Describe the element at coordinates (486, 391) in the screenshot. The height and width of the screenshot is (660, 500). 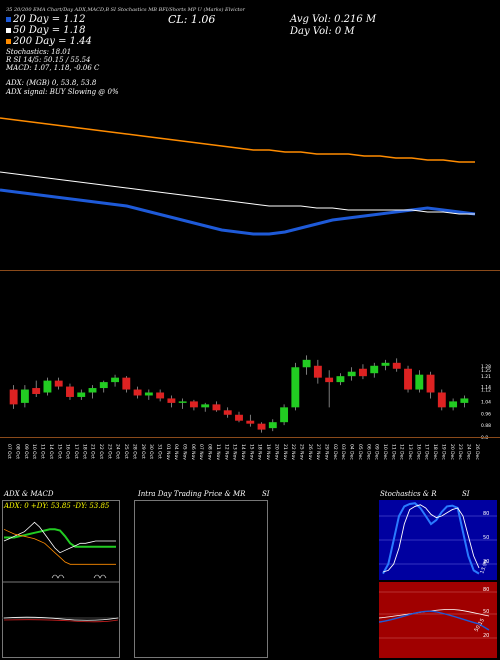
I see `price-tick-label: 1.12` at that location.